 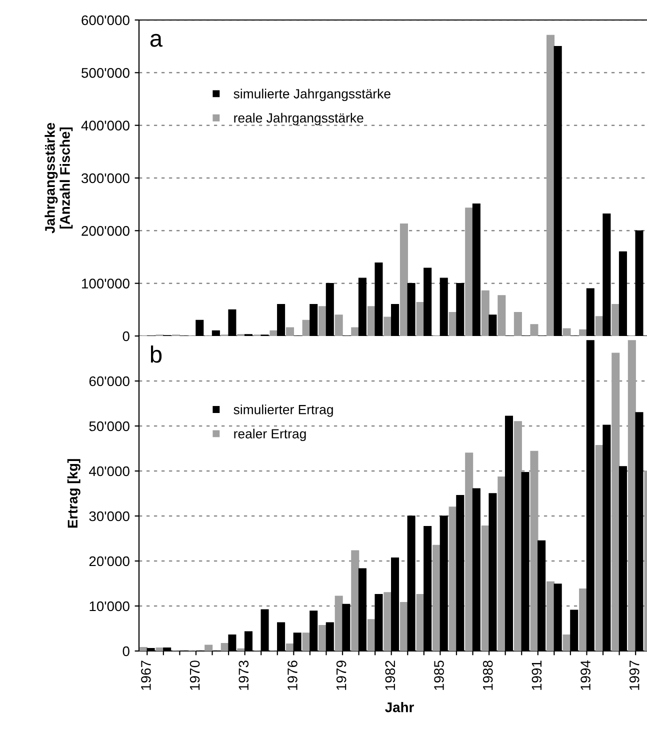 What do you see at coordinates (106, 283) in the screenshot?
I see `y-tick-label: 100'000` at bounding box center [106, 283].